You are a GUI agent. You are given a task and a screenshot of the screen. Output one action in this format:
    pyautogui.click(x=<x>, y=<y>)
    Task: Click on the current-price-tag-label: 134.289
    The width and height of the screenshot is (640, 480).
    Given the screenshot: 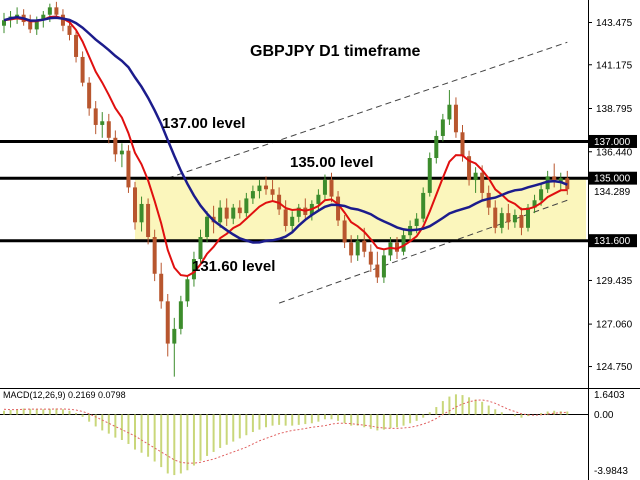 What is the action you would take?
    pyautogui.click(x=612, y=192)
    